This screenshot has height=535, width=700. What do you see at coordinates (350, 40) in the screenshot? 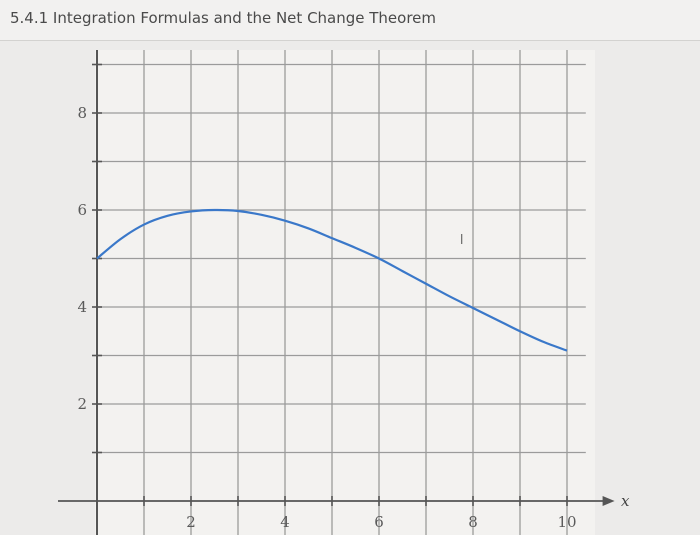
I see `header-divider` at bounding box center [350, 40].